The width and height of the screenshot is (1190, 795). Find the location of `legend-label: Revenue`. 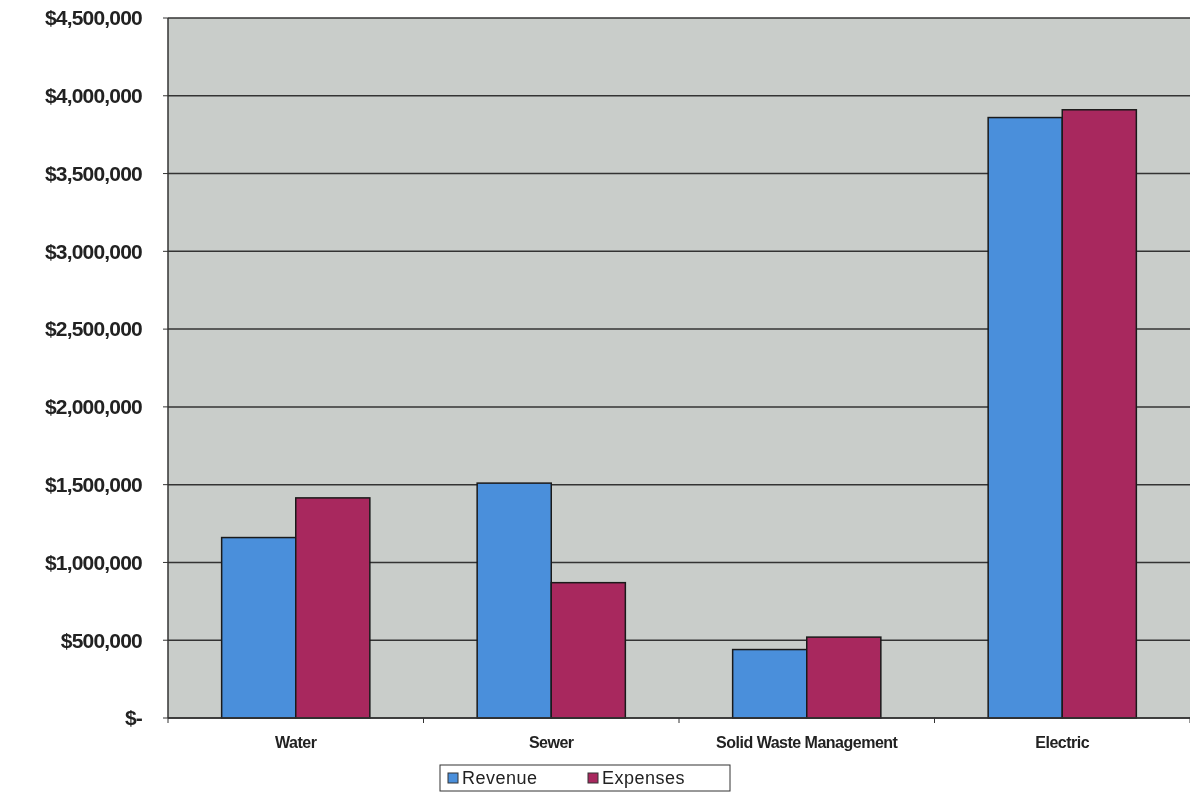

legend-label: Revenue is located at coordinates (500, 778).